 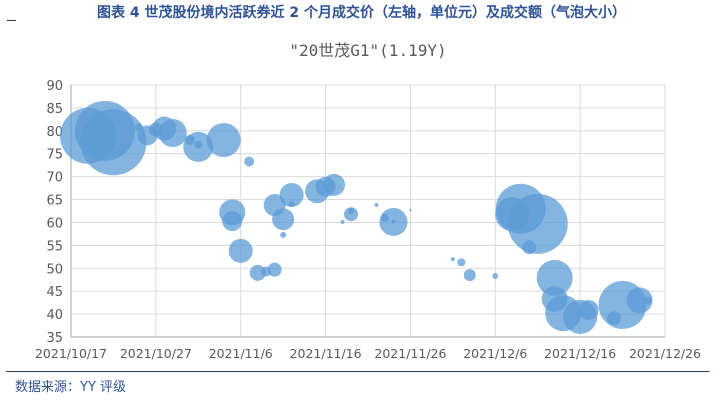 I want to click on y-tick-label: 40, so click(x=54, y=315).